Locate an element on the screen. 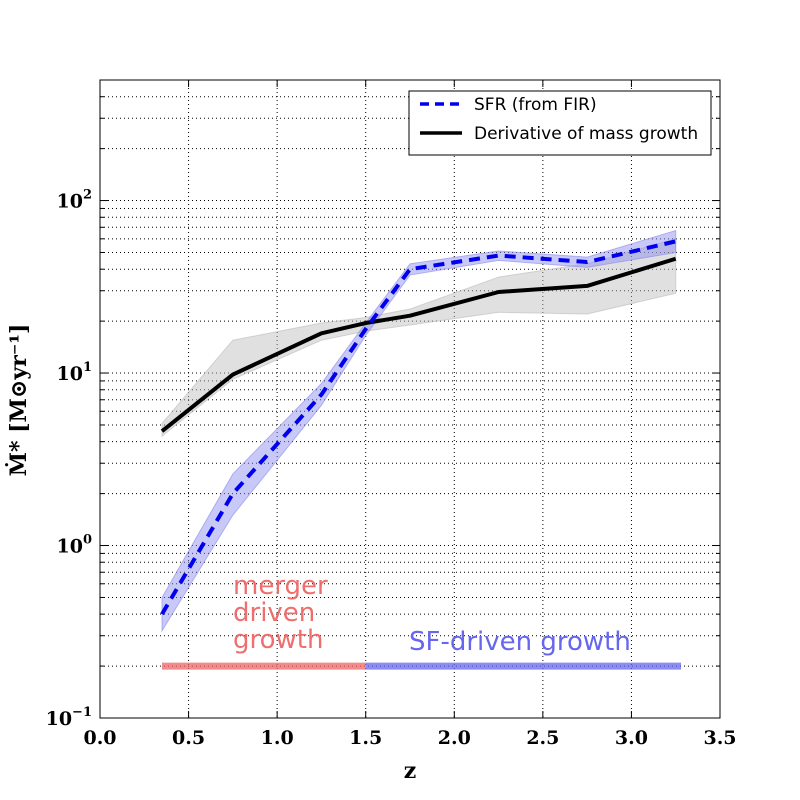 Image resolution: width=800 pixels, height=800 pixels. x-tick-label: 0.0 is located at coordinates (99, 738).